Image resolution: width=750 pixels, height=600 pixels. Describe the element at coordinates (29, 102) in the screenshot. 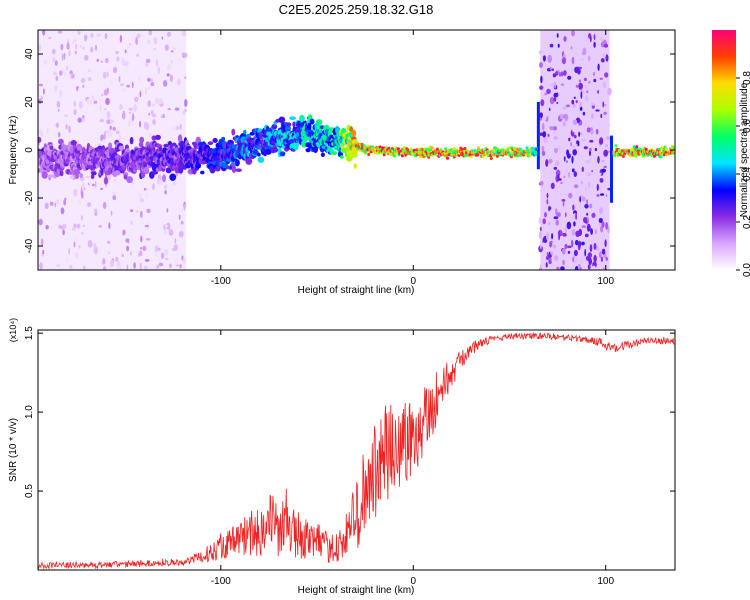

I see `y-tick-label: 20` at that location.